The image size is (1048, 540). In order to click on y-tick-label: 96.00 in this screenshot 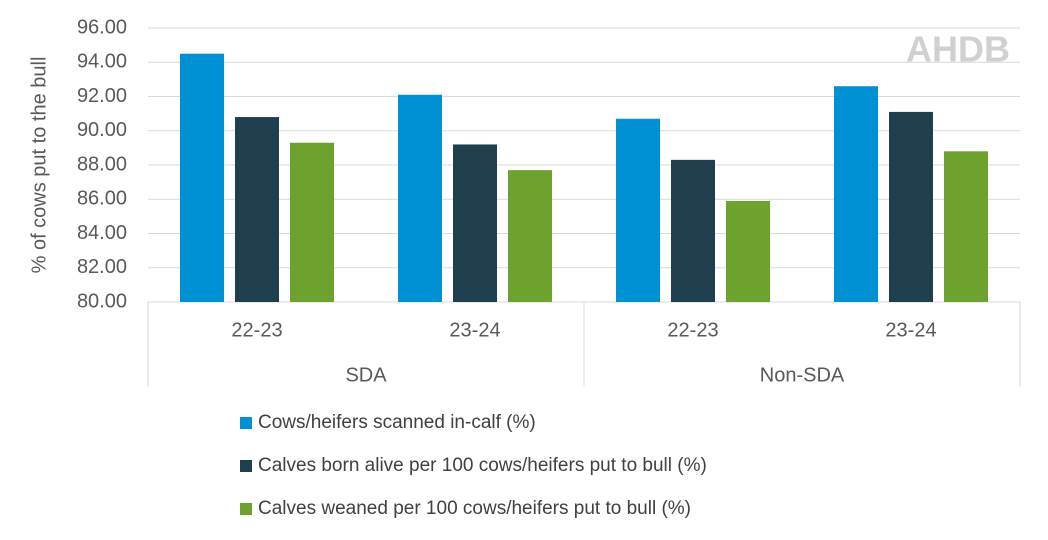, I will do `click(102, 27)`.